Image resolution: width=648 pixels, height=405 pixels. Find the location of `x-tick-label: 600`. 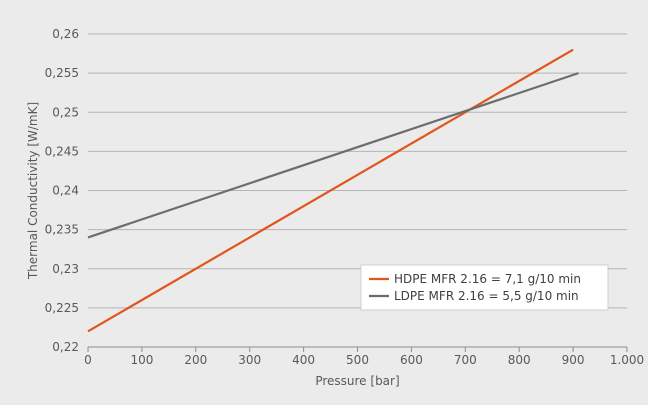

x-tick-label: 600 is located at coordinates (411, 360).